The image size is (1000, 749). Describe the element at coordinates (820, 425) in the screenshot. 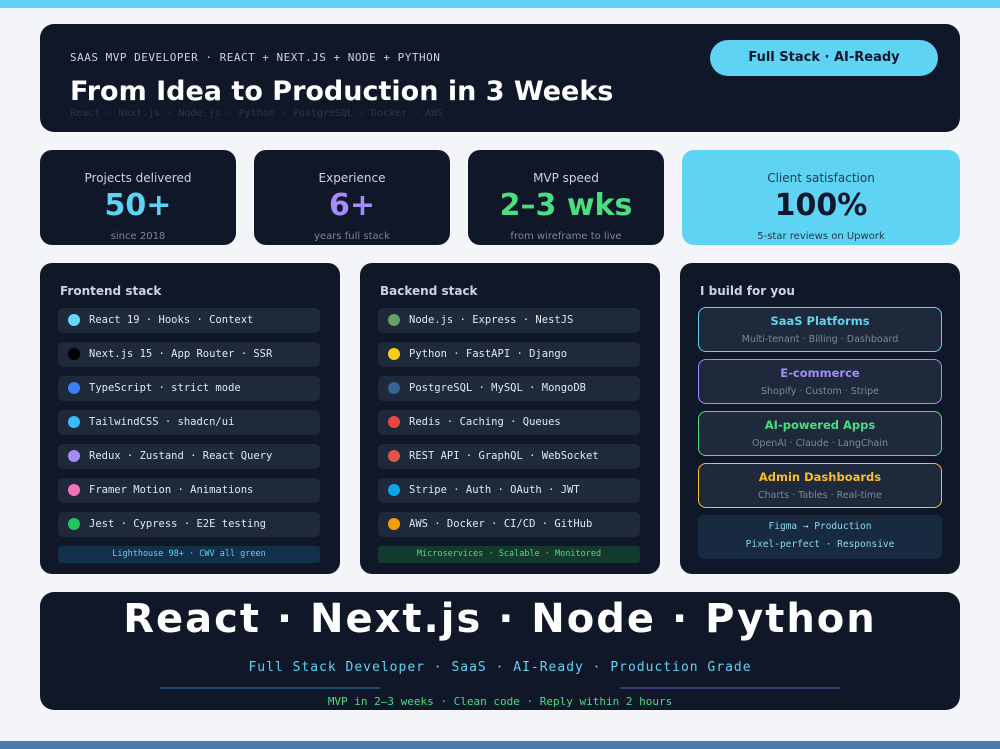

I see `service-name: AI-powered Apps` at that location.